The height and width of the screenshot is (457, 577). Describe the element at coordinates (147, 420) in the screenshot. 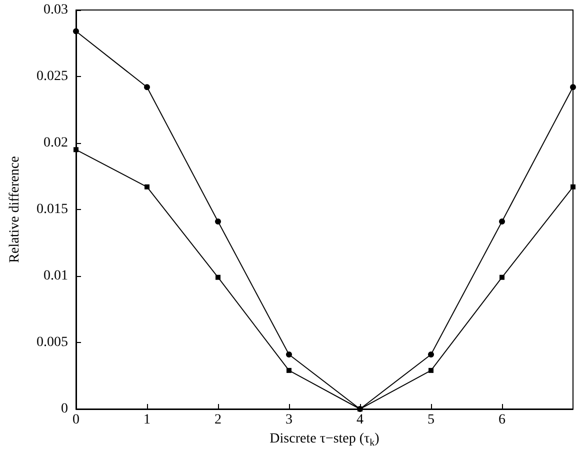

I see `x-tick-label: 1` at that location.